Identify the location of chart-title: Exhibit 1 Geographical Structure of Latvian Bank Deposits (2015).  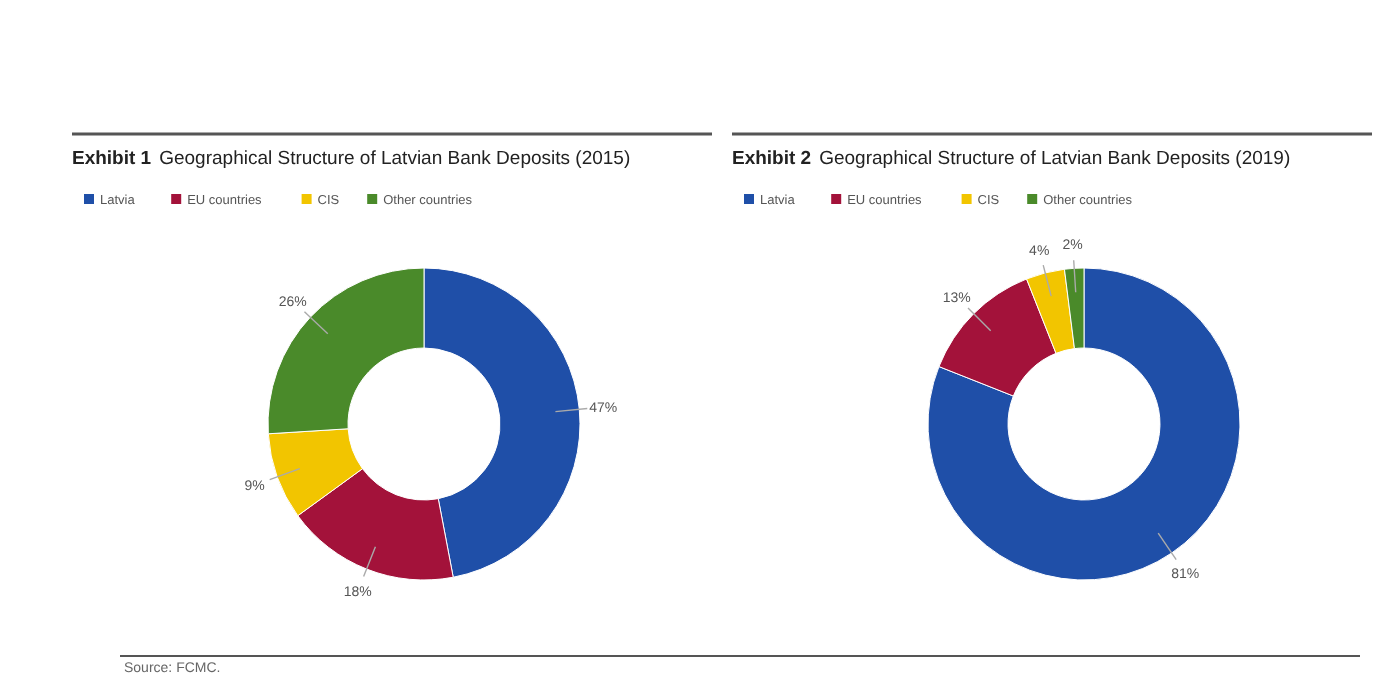
(351, 159).